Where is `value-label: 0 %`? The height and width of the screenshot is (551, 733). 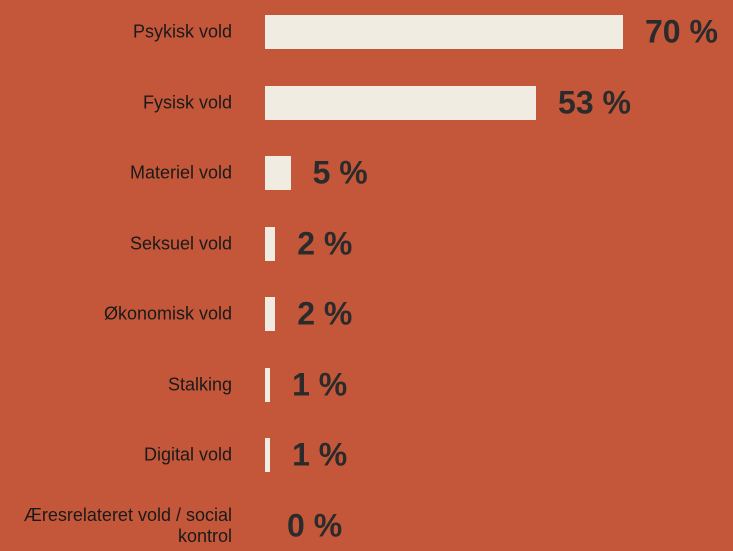
value-label: 0 % is located at coordinates (315, 525).